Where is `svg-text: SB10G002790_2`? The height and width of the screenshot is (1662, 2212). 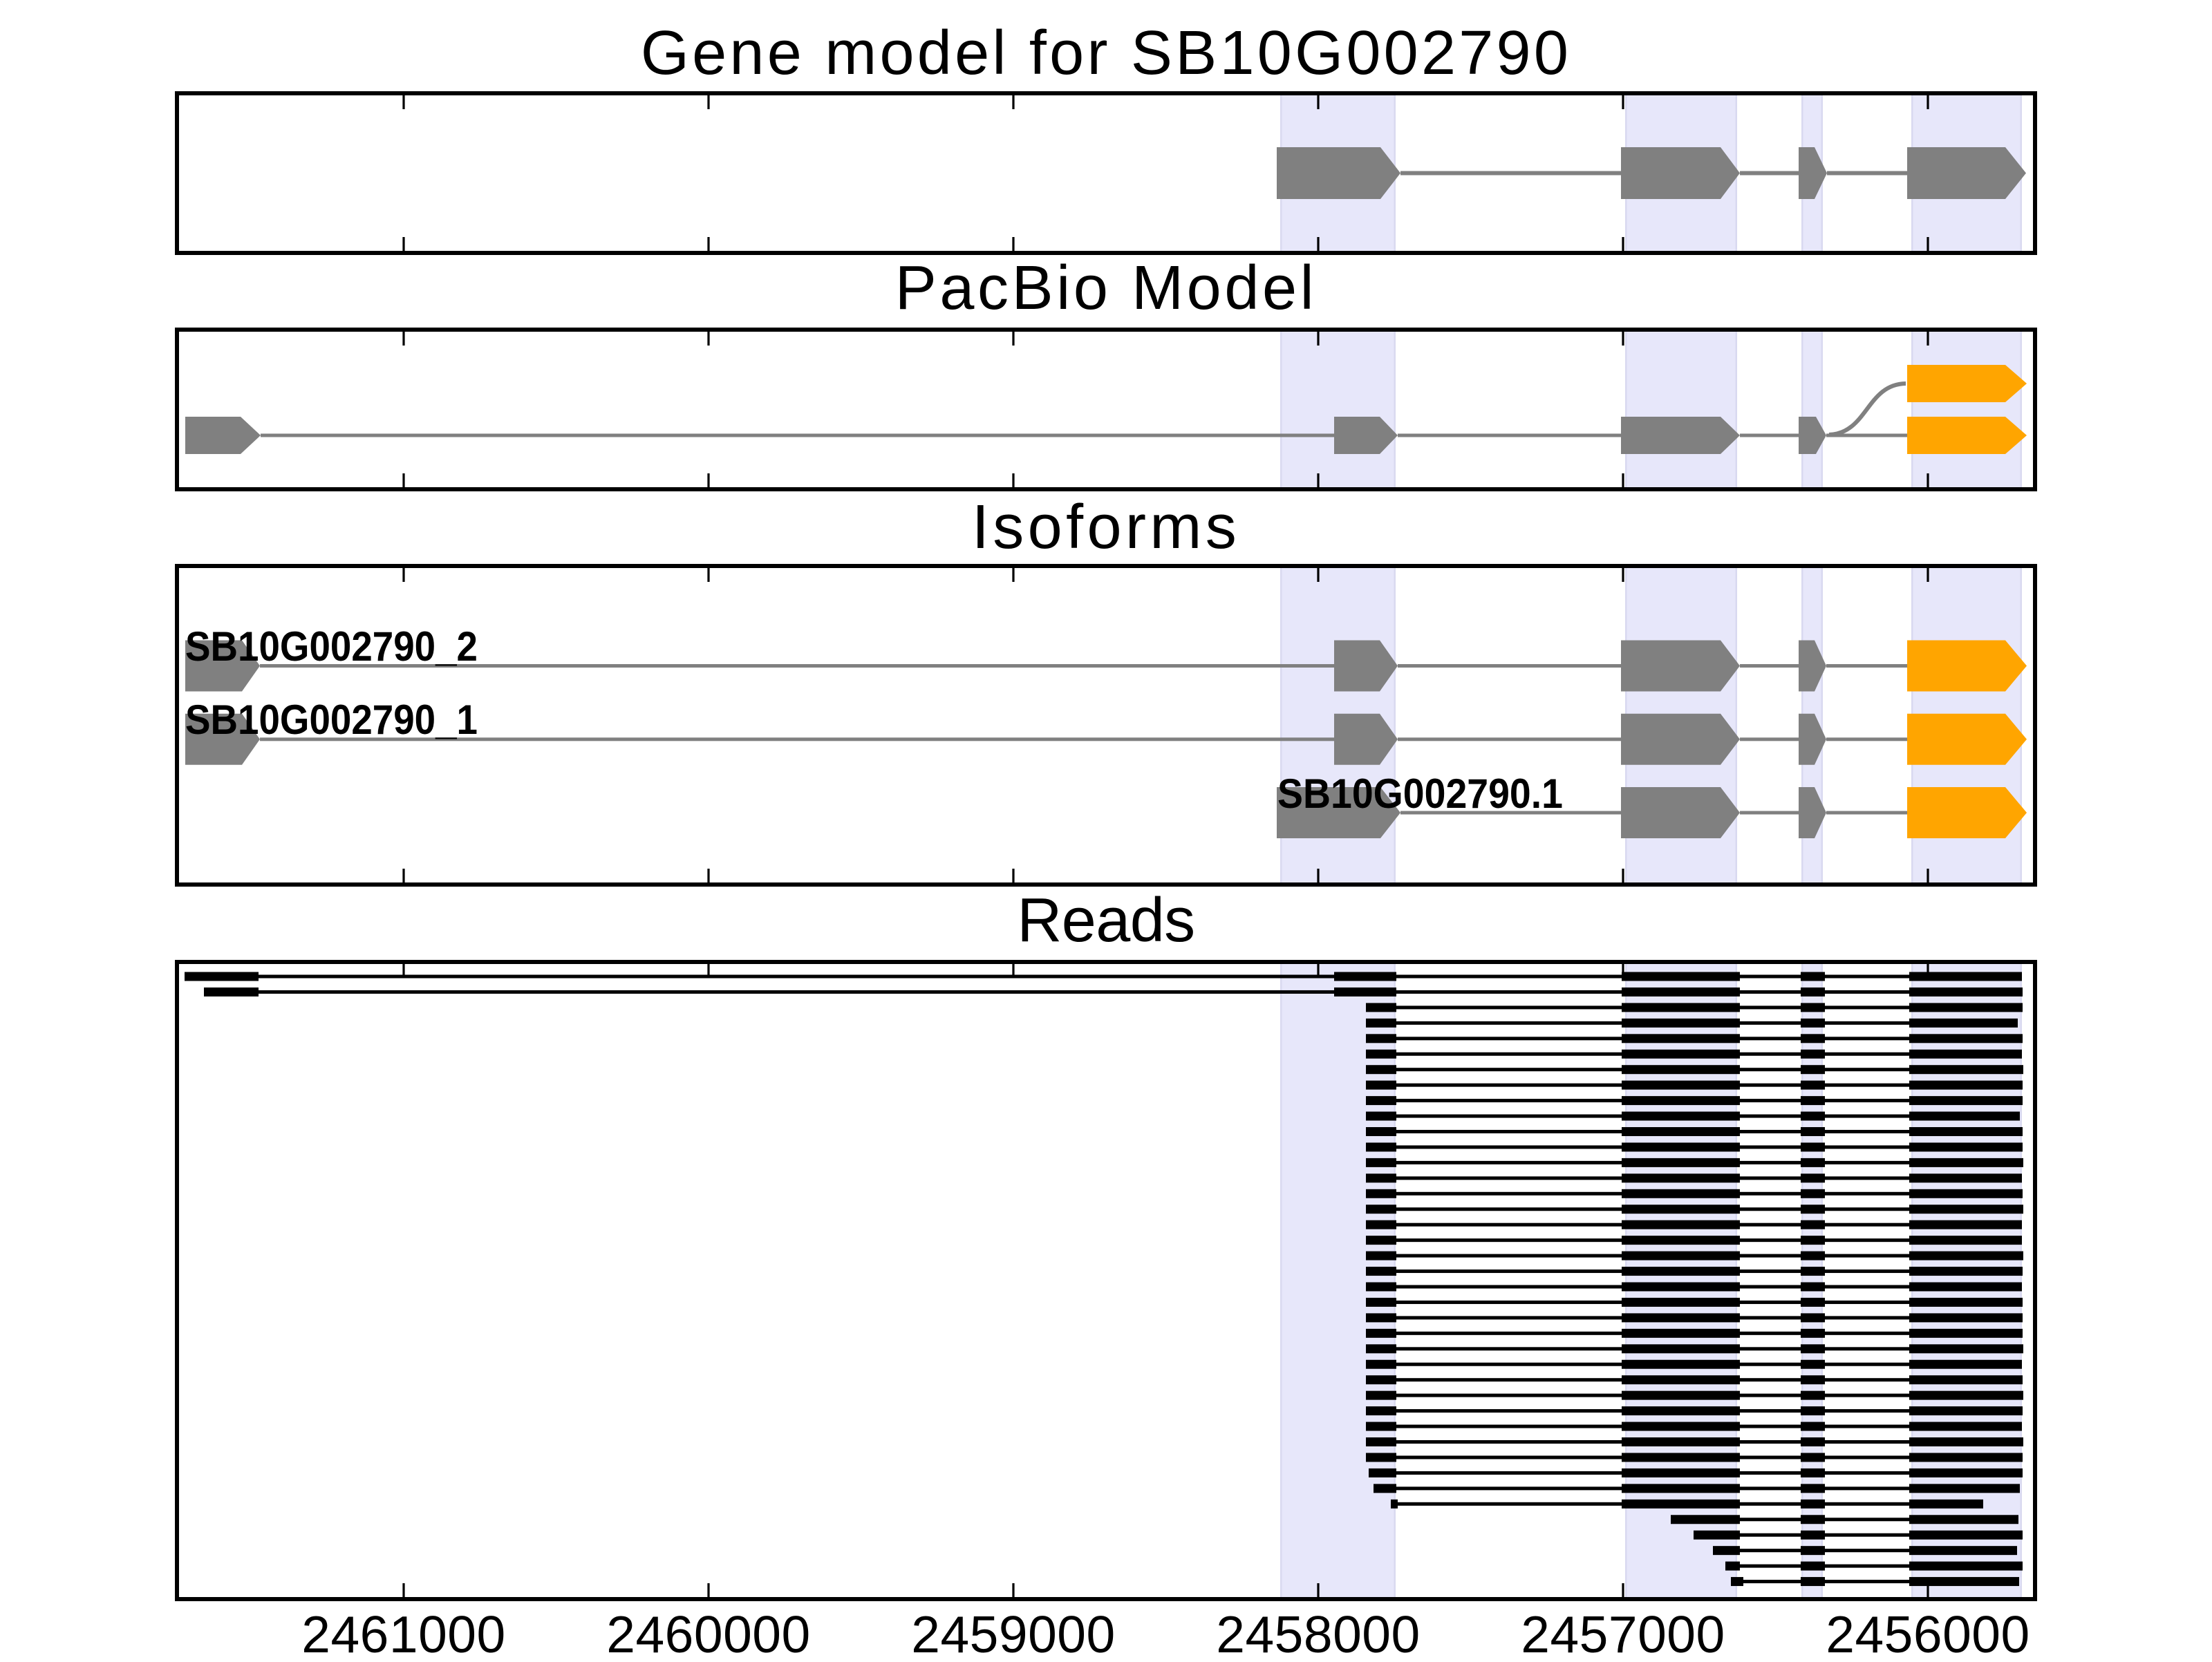 svg-text: SB10G002790_2 is located at coordinates (331, 646).